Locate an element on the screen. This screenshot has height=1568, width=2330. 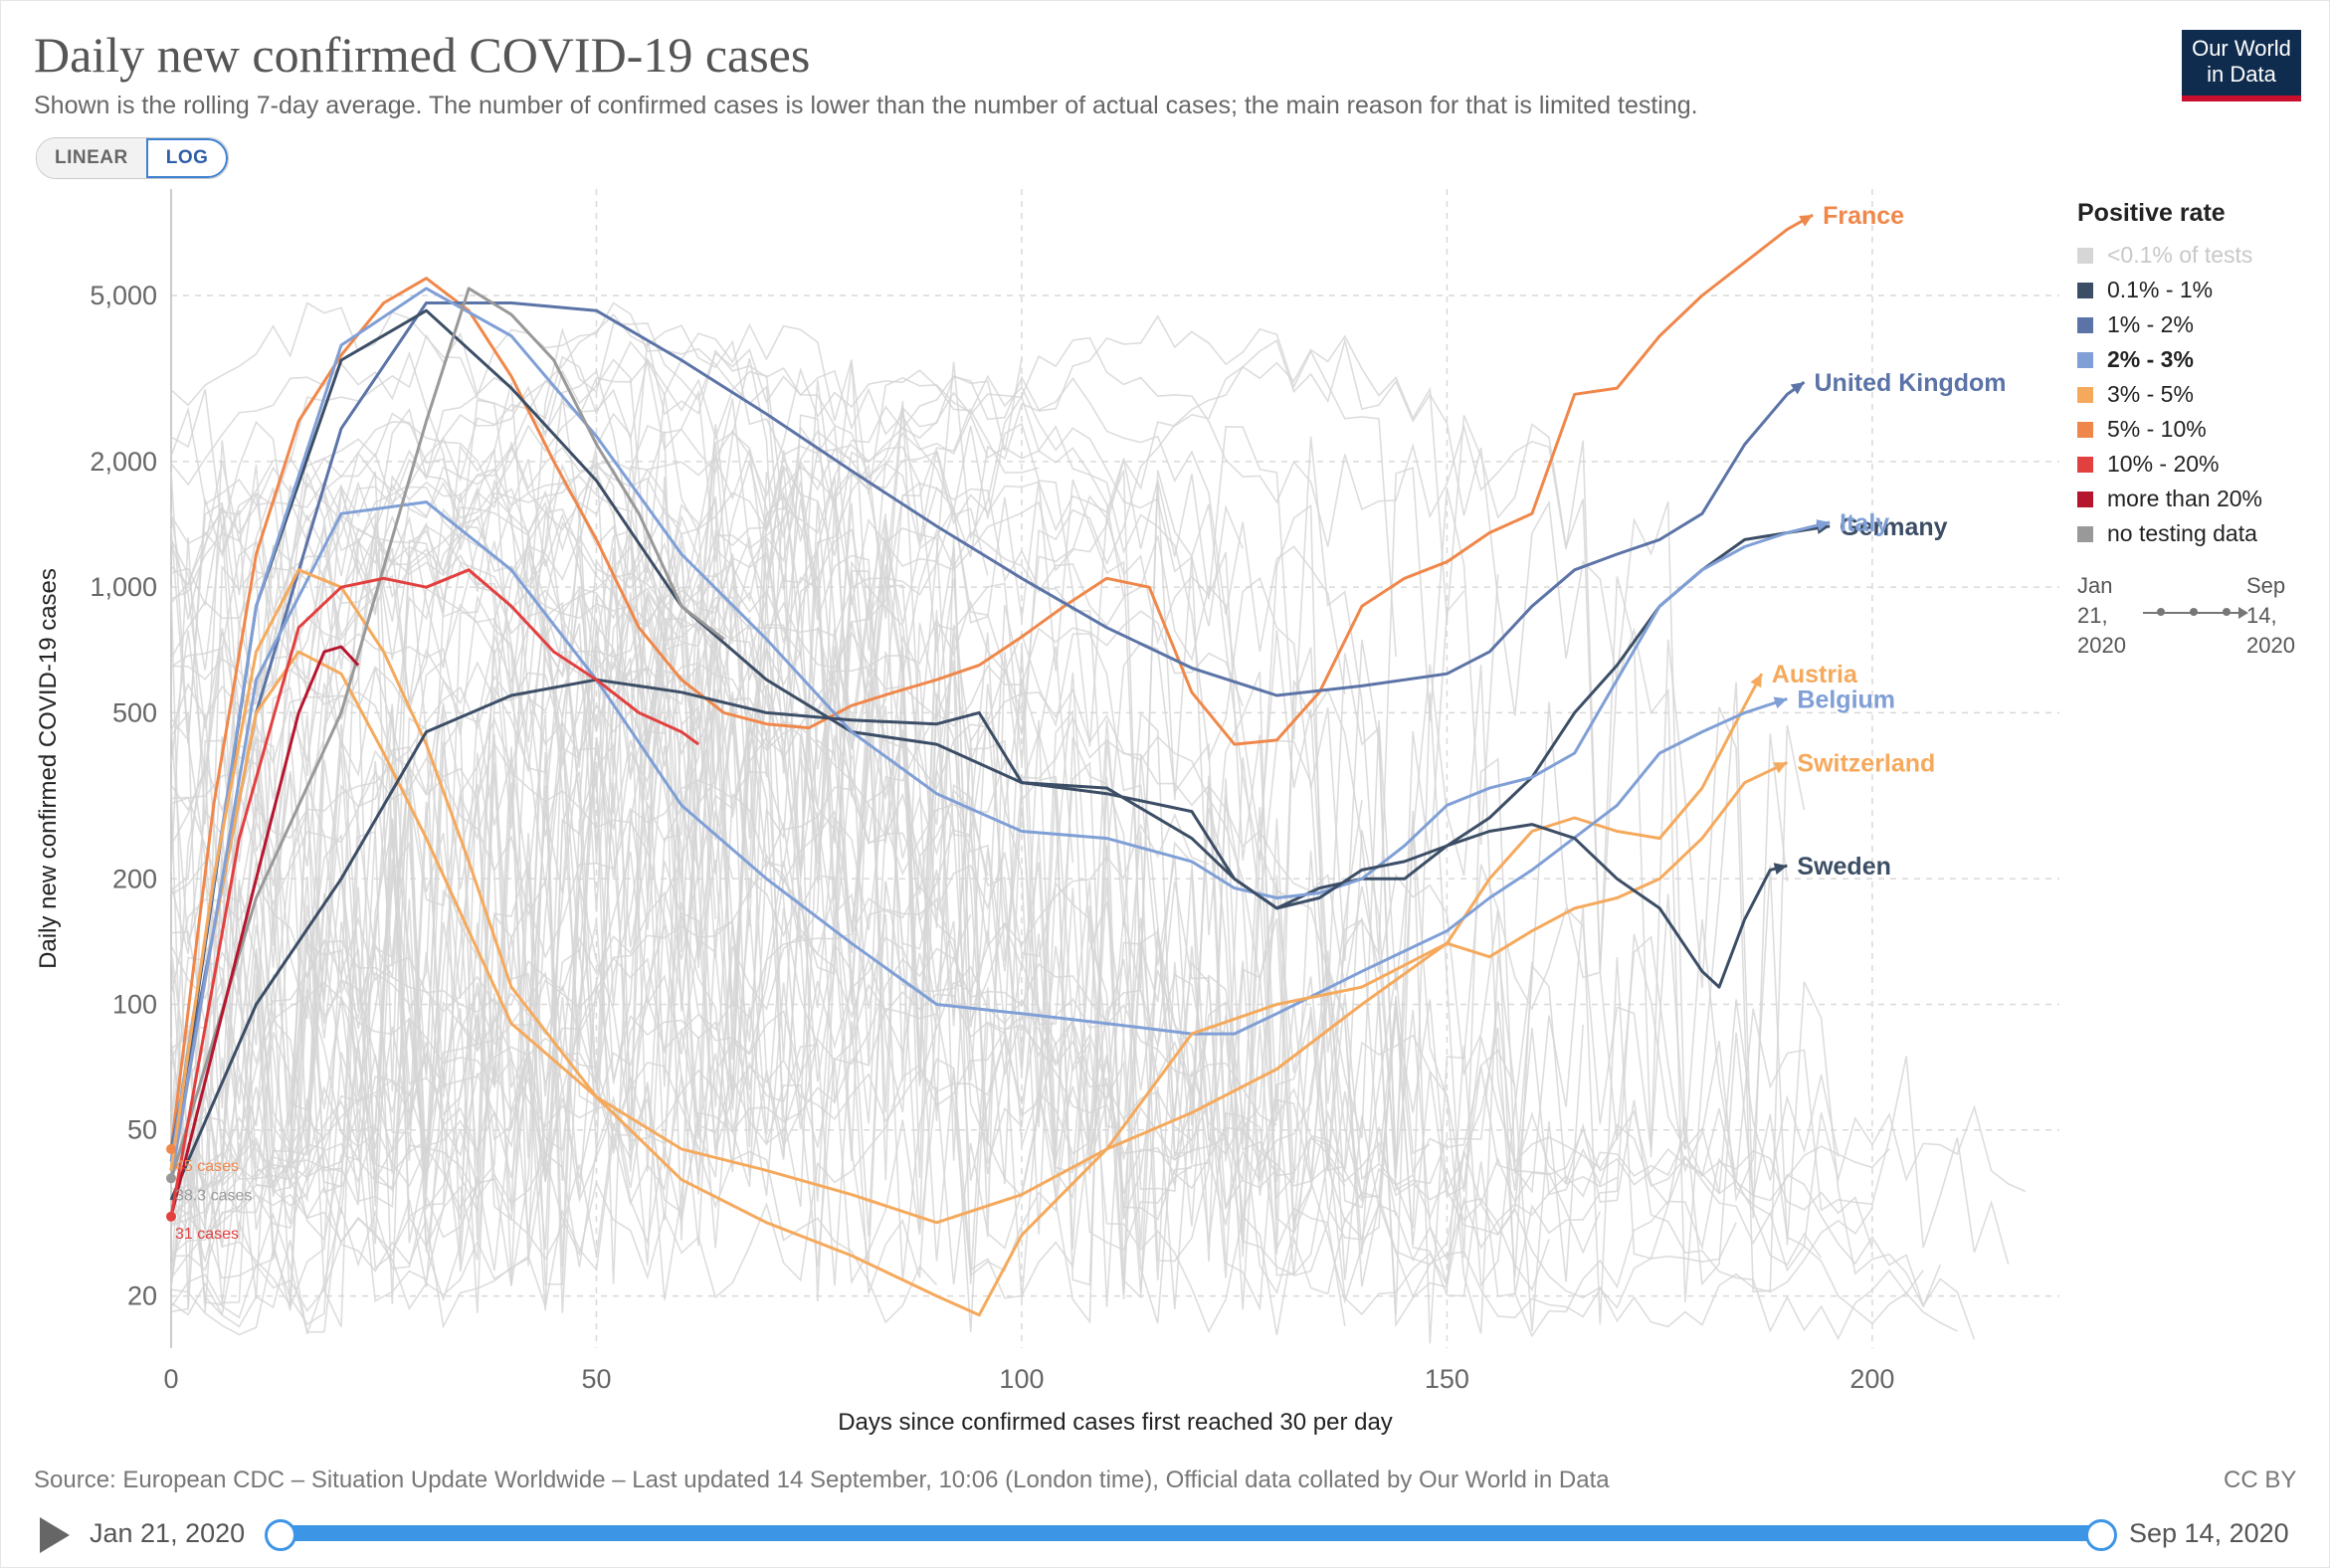
legend-item: 5% - 10% is located at coordinates (2169, 429).